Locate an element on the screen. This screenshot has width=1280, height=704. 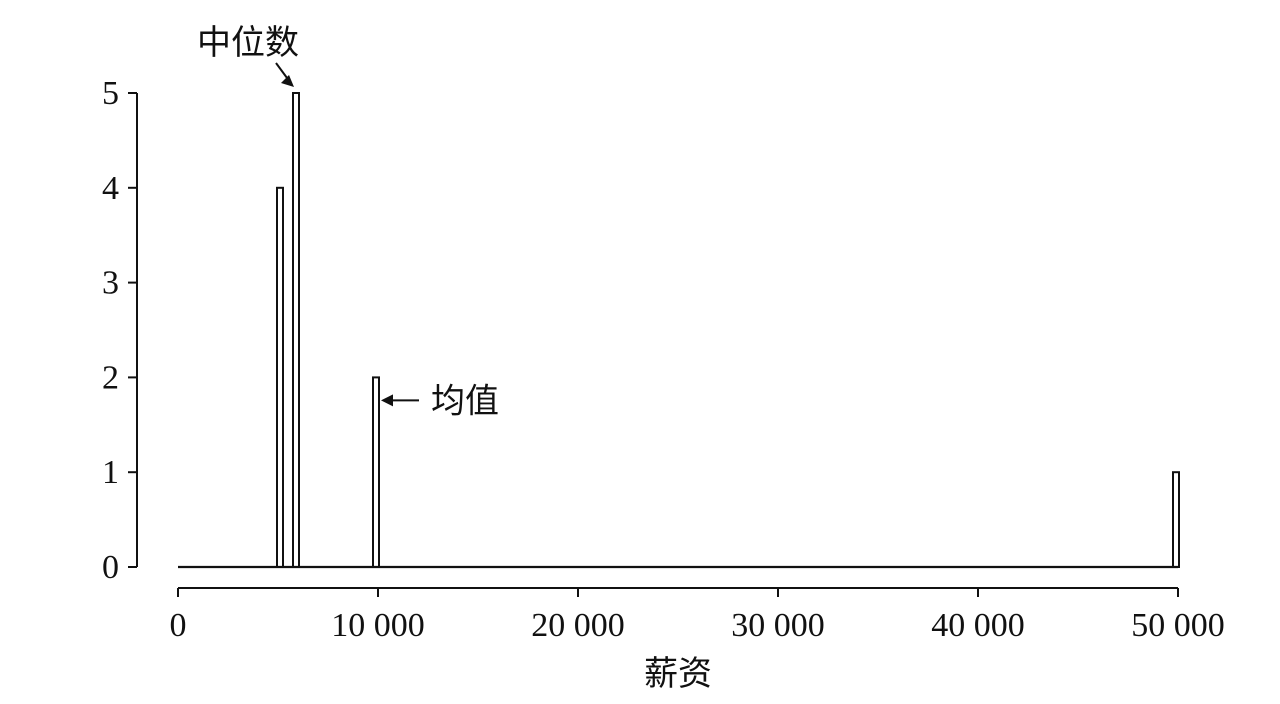
x-tick-label: 30 000 is located at coordinates (778, 625).